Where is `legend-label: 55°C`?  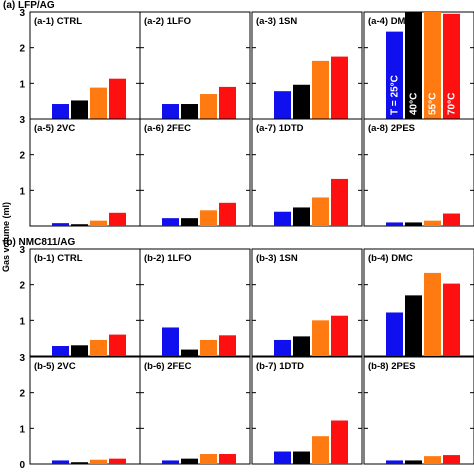 legend-label: 55°C is located at coordinates (433, 104).